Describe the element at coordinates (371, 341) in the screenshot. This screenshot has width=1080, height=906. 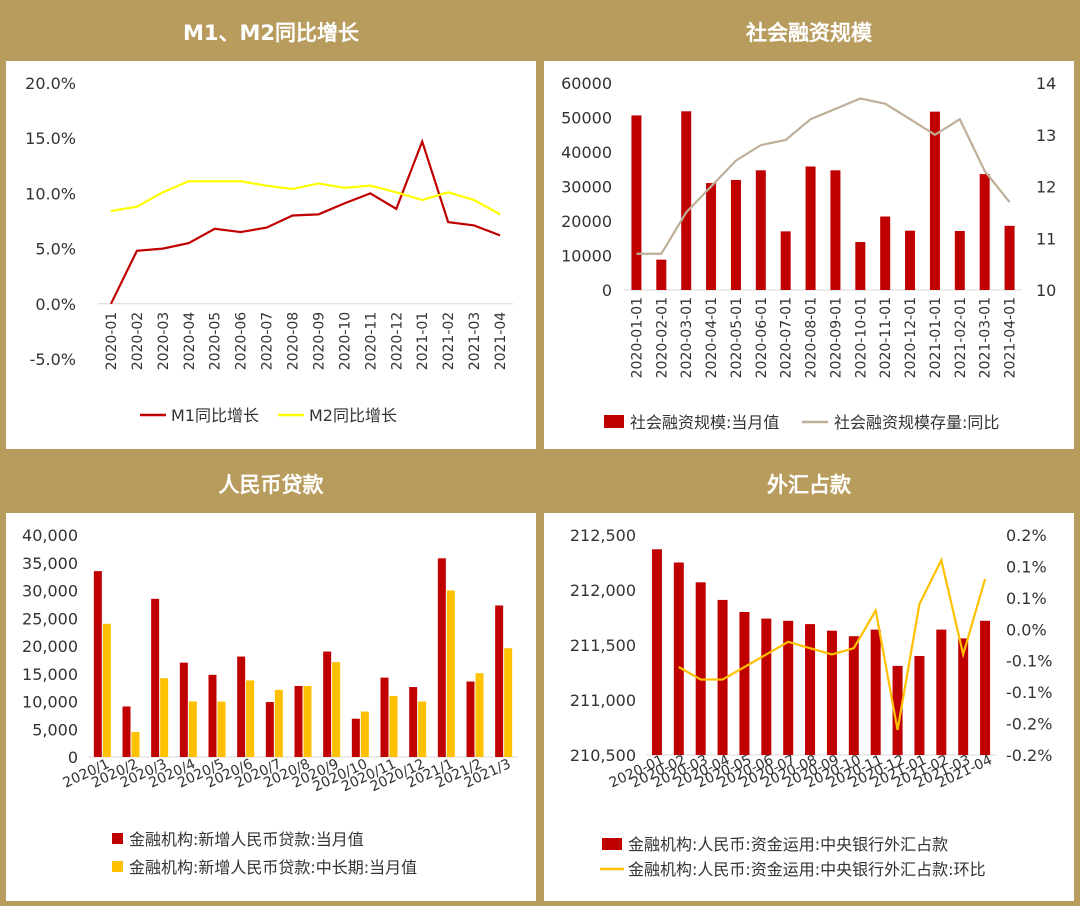
I see `x-tick-label: 2020-11` at that location.